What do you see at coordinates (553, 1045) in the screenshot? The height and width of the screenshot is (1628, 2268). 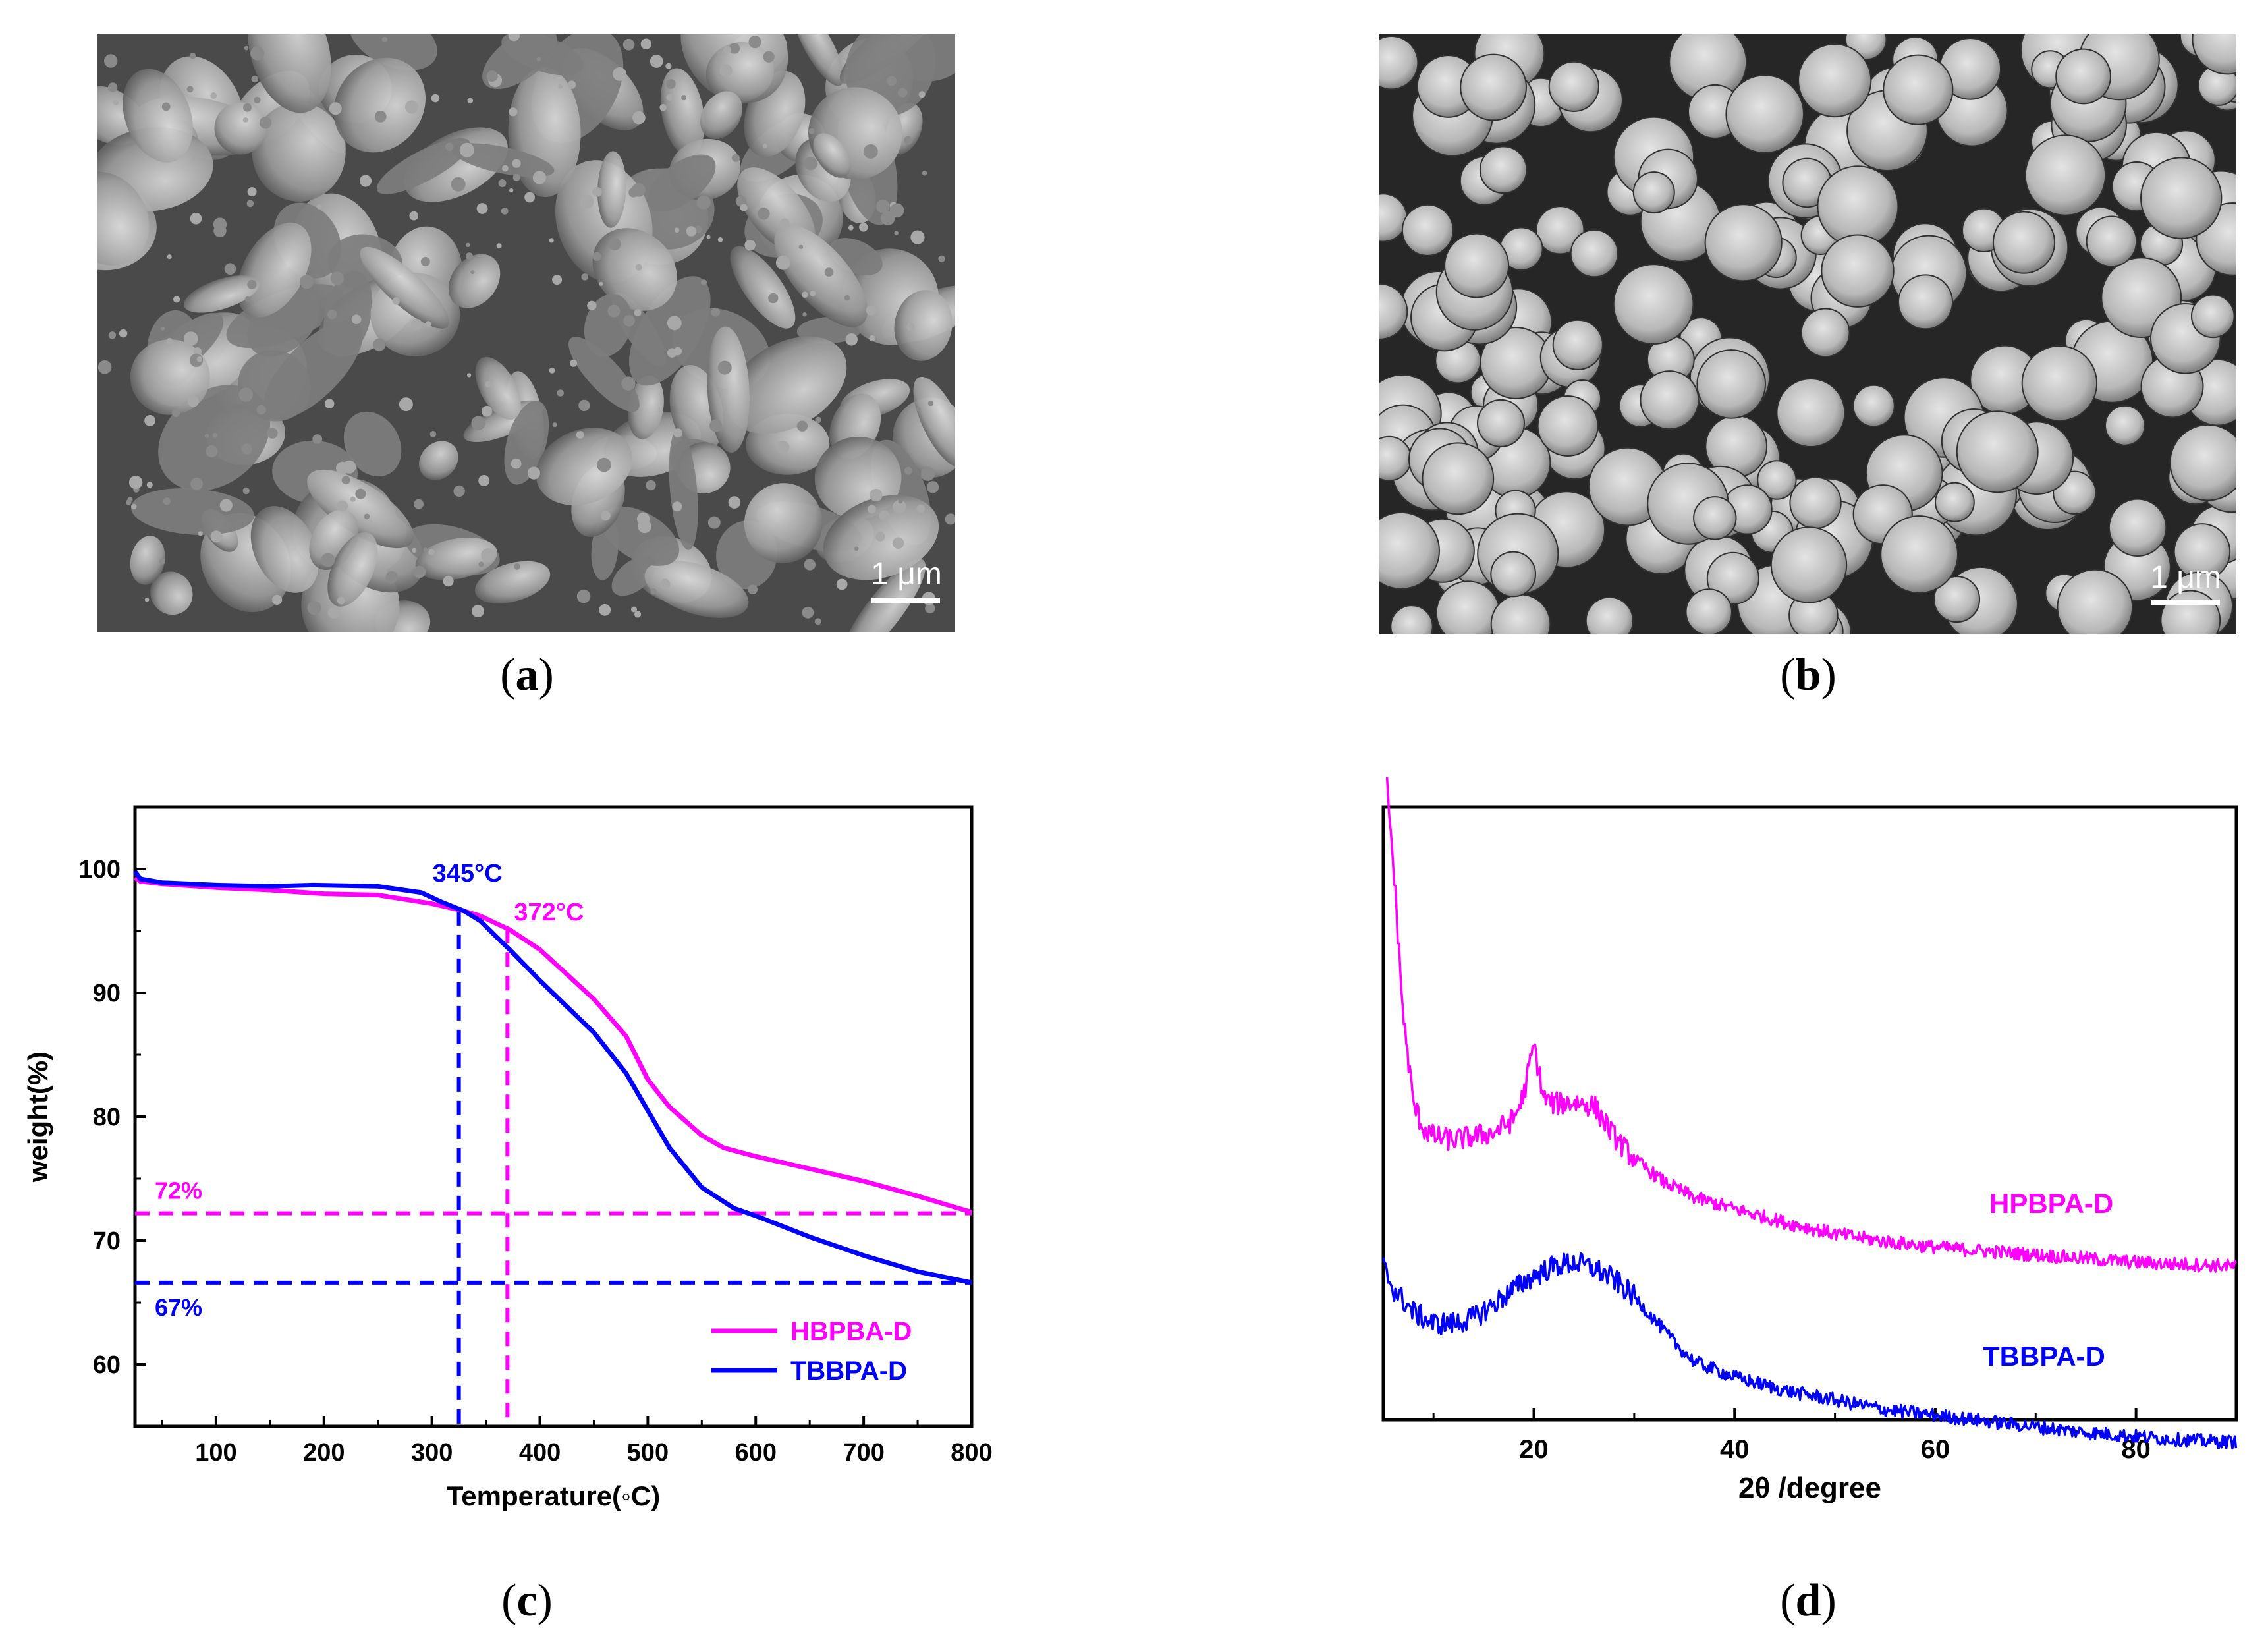 I see `series-line-hbpba-d` at bounding box center [553, 1045].